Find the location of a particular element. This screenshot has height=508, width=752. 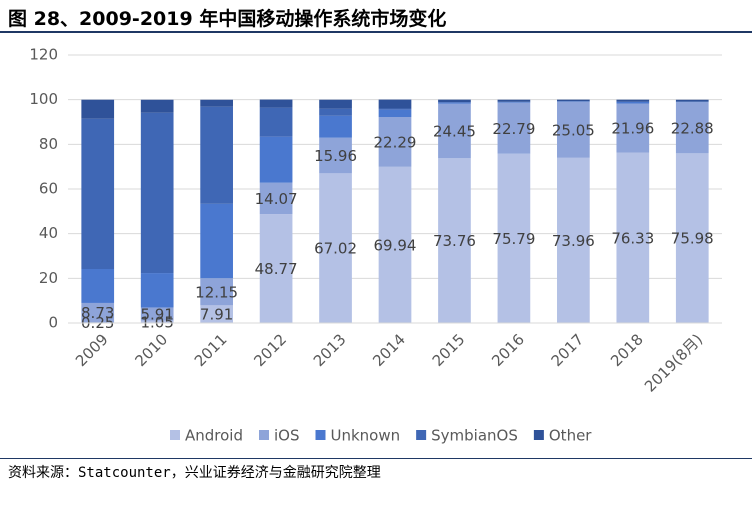

data-label: 1.05 is located at coordinates (156, 322).